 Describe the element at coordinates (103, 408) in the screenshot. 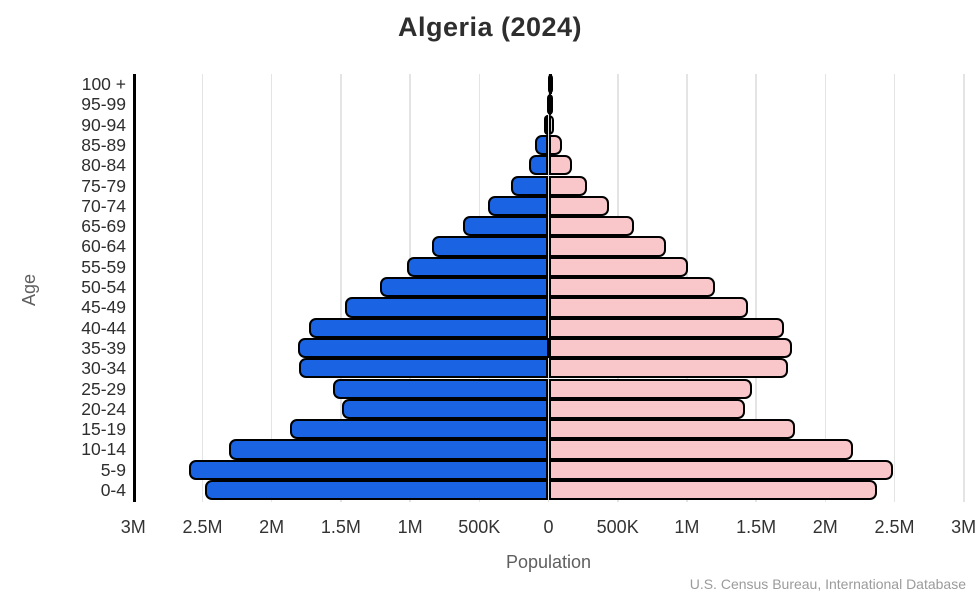

I see `age-tick-label: 20-24` at that location.